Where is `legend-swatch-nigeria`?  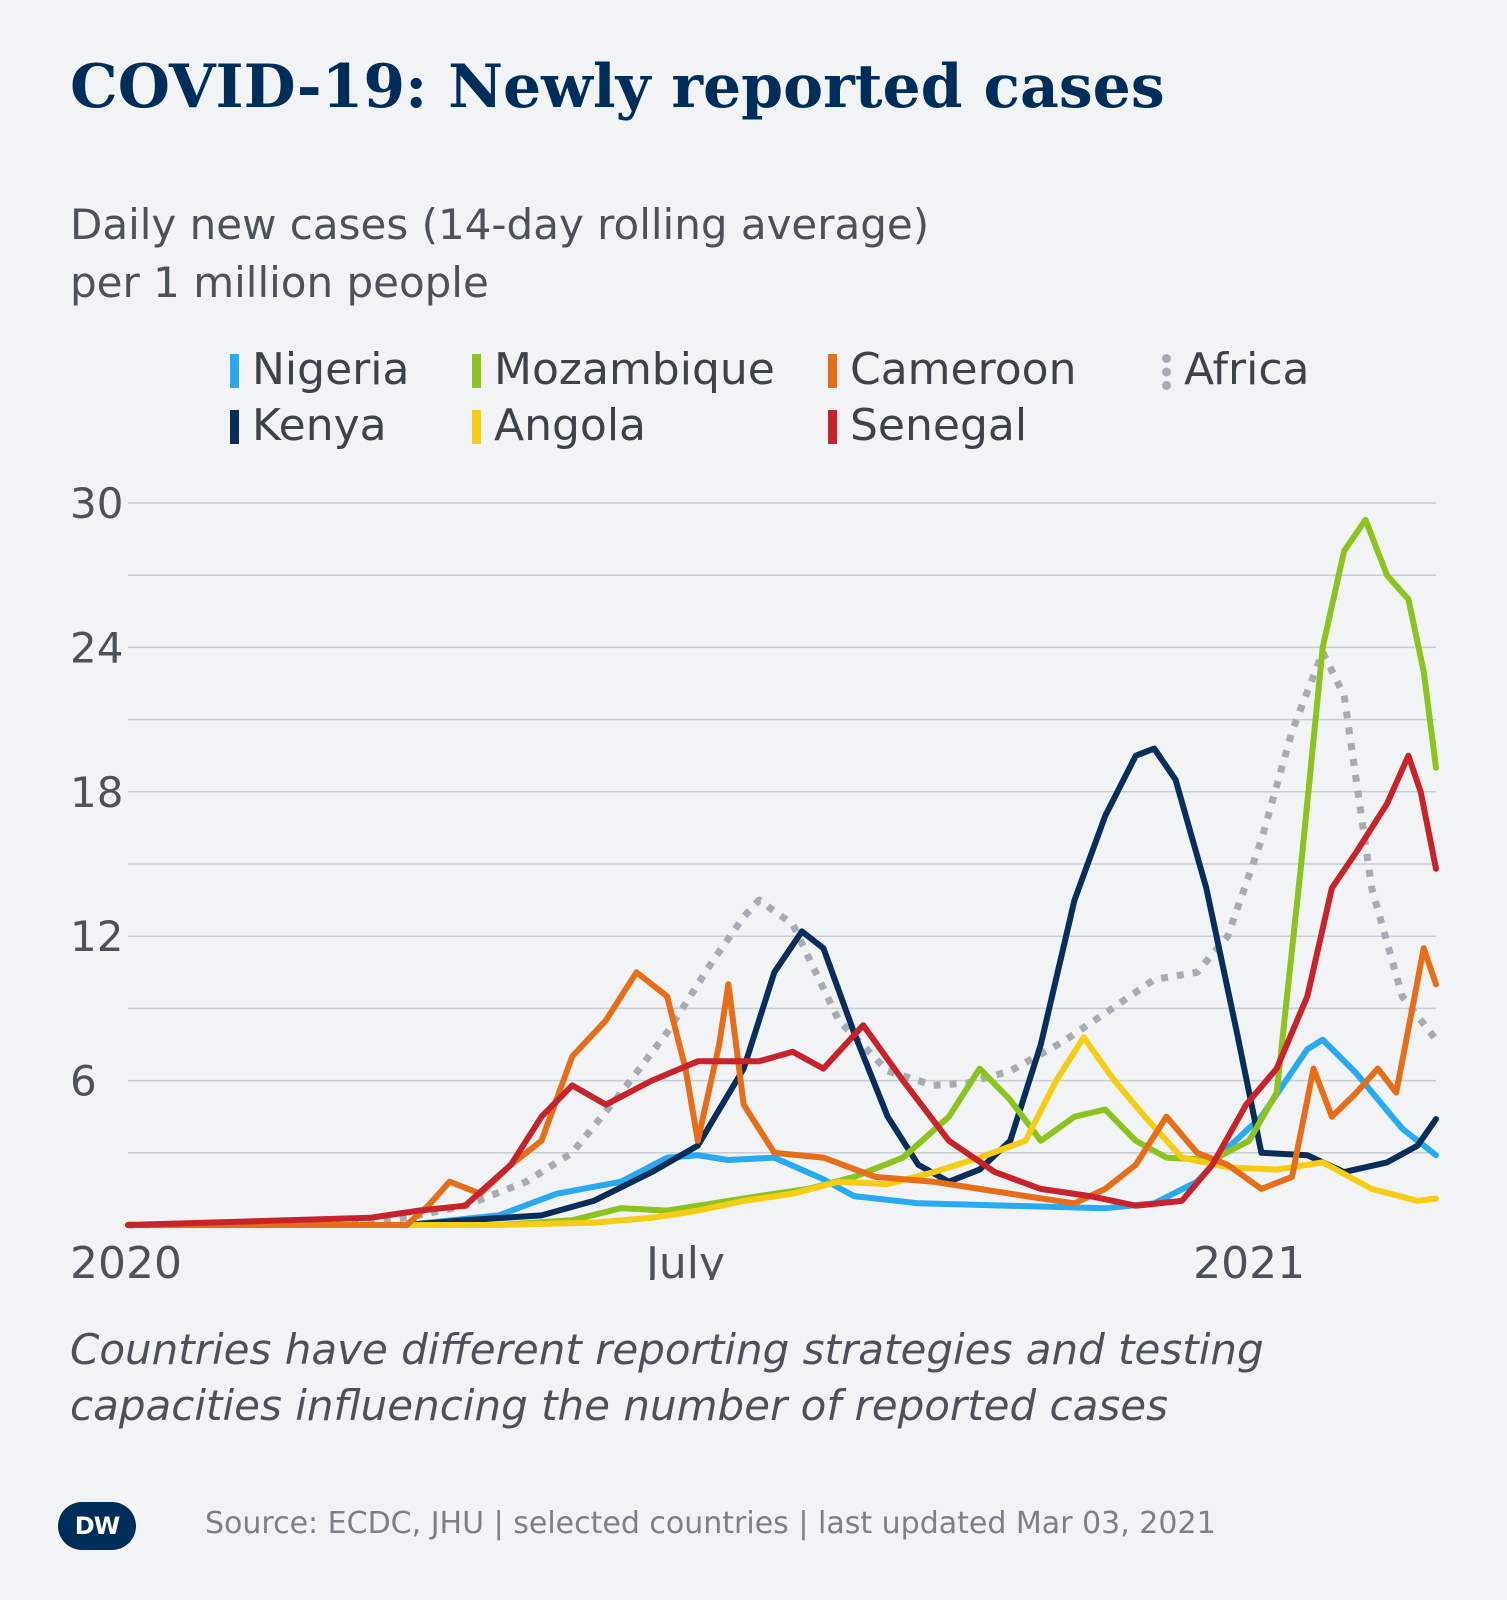
legend-swatch-nigeria is located at coordinates (234, 371).